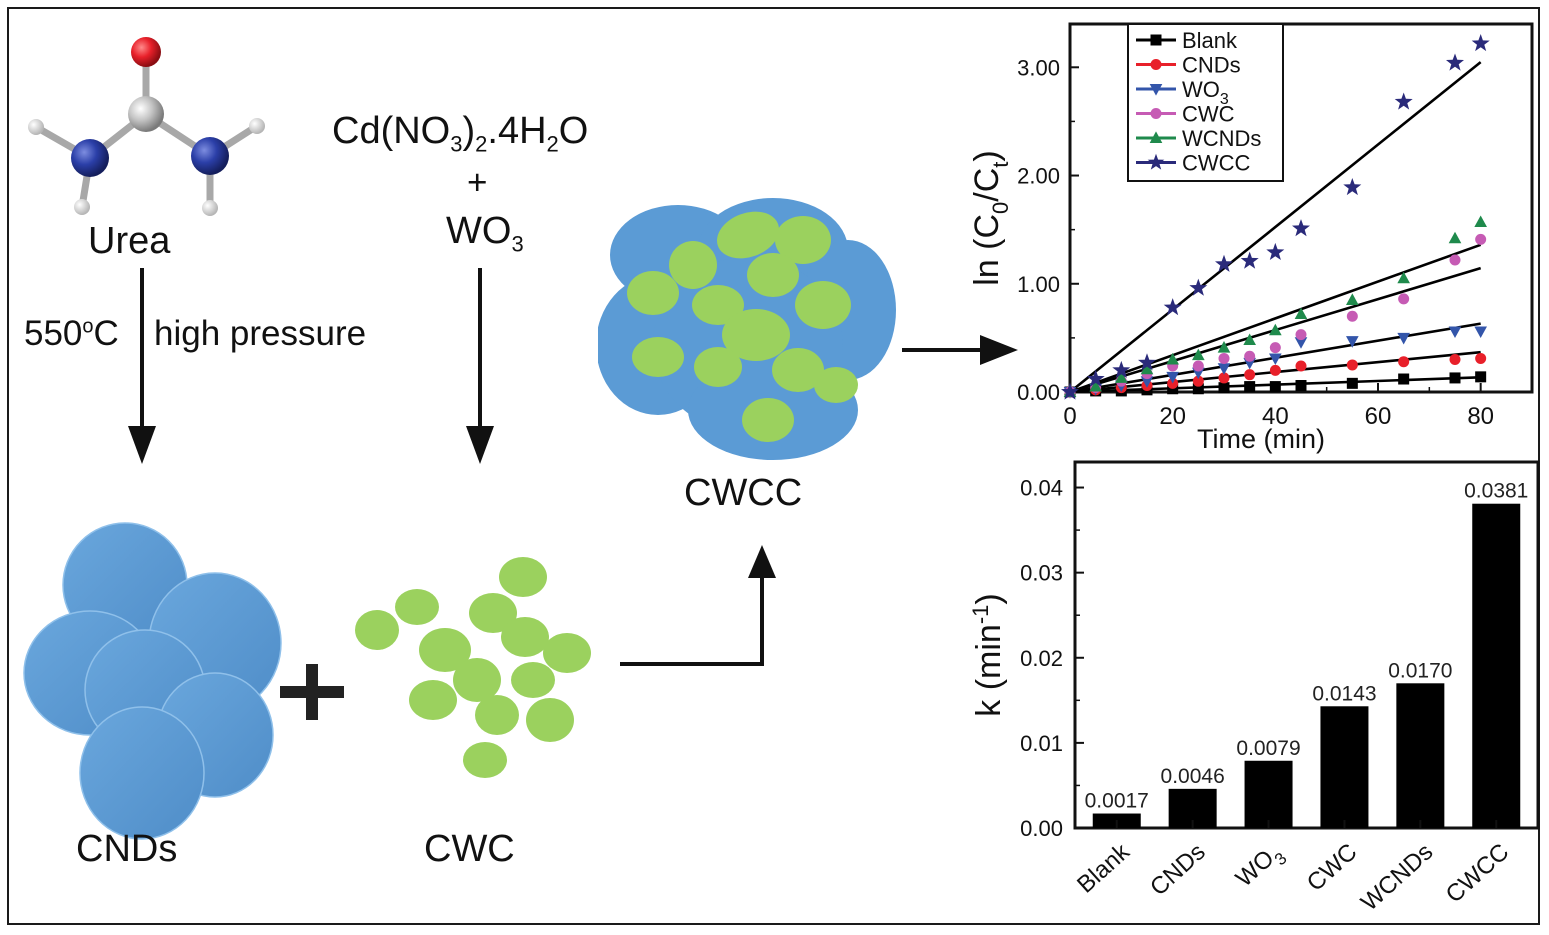 The width and height of the screenshot is (1549, 935). What do you see at coordinates (989, 670) in the screenshot?
I see `y-axis-label-part: k (min` at bounding box center [989, 670].